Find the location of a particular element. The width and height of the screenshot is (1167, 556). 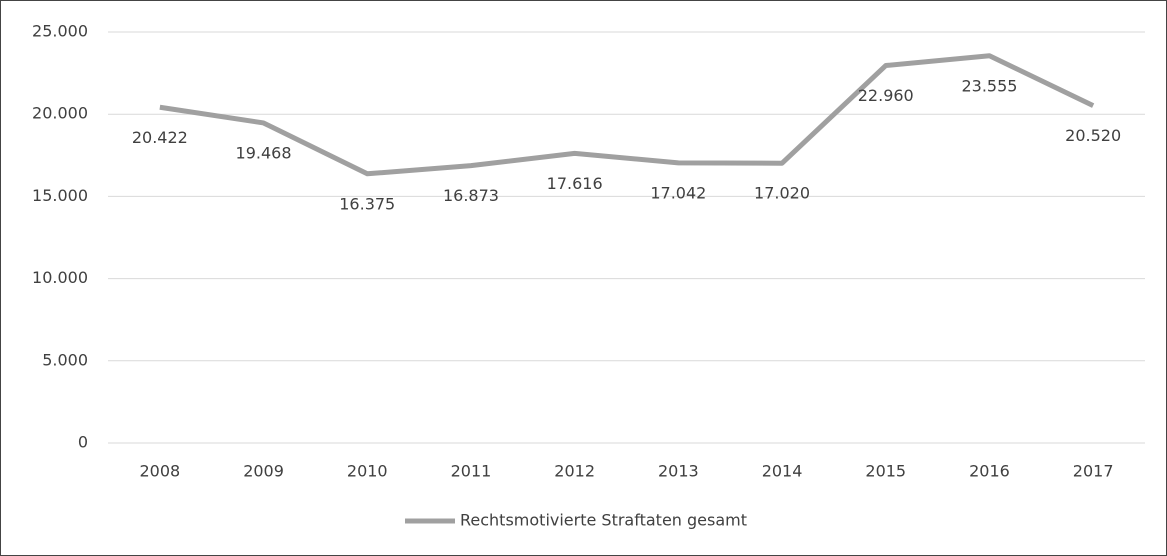

y-tick-label: 10.000 is located at coordinates (60, 277).